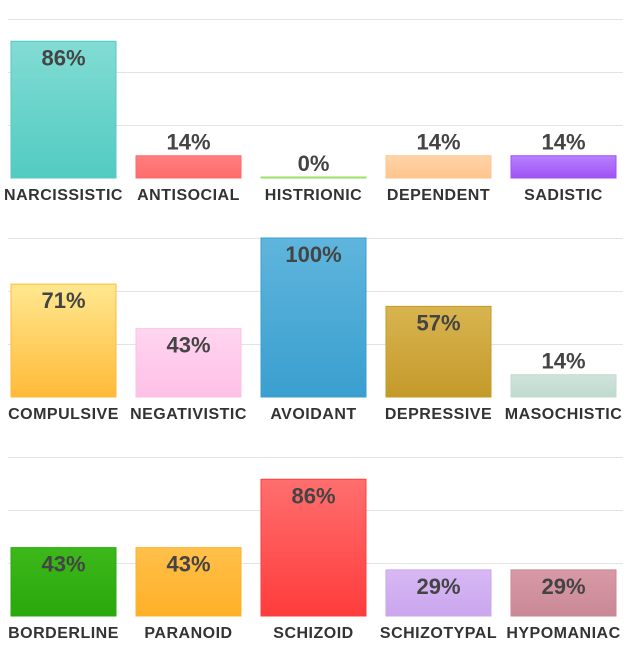  Describe the element at coordinates (313, 633) in the screenshot. I see `category-label: SCHIZOID` at that location.